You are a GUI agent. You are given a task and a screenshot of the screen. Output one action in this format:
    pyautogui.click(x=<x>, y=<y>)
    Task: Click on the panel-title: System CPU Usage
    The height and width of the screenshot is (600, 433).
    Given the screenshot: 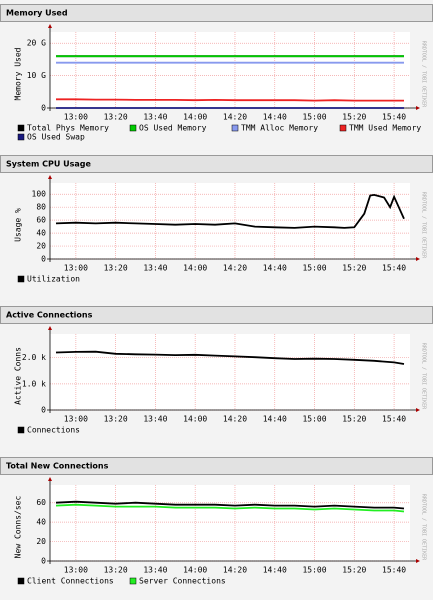 What is the action you would take?
    pyautogui.click(x=49, y=164)
    